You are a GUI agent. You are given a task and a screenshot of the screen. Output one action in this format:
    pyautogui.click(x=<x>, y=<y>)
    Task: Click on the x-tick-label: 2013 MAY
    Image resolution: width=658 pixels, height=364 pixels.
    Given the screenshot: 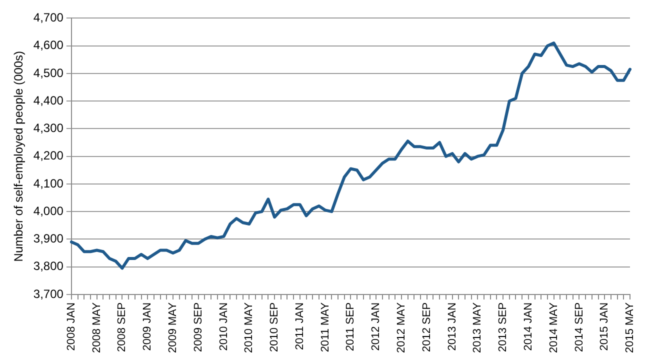 What is the action you would take?
    pyautogui.click(x=478, y=328)
    